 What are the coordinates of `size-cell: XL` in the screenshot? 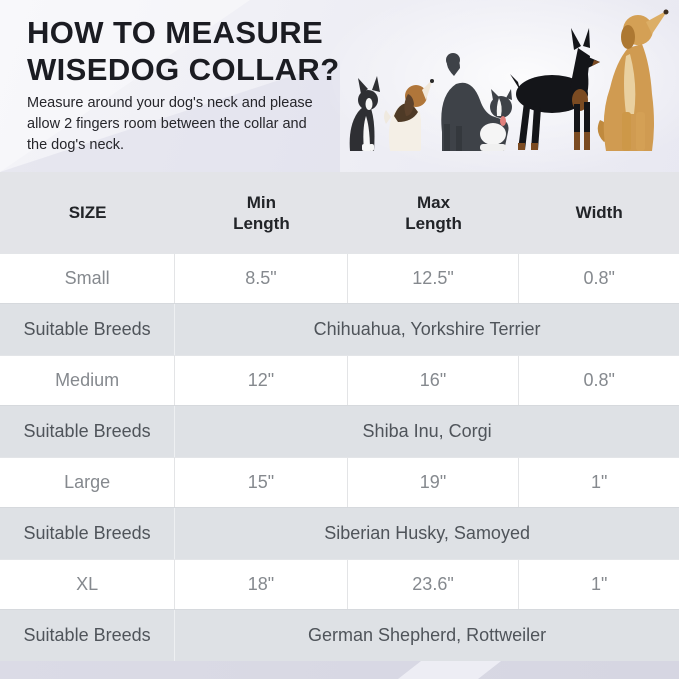 It's located at (88, 584).